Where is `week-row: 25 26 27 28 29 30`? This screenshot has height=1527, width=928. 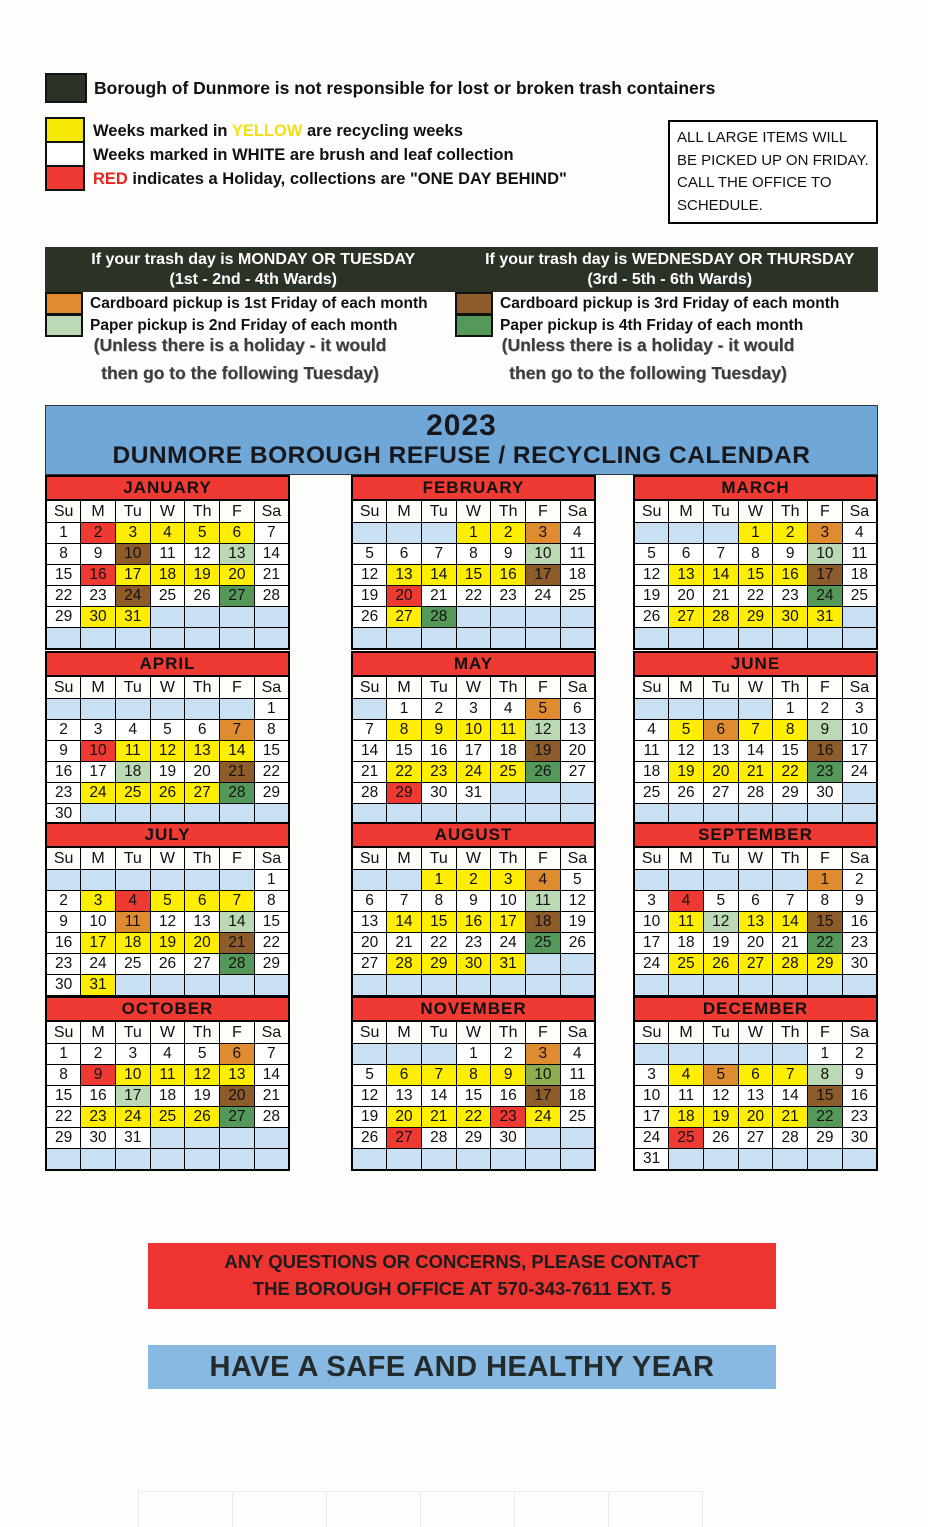
week-row: 25 26 27 28 29 30 is located at coordinates (755, 793).